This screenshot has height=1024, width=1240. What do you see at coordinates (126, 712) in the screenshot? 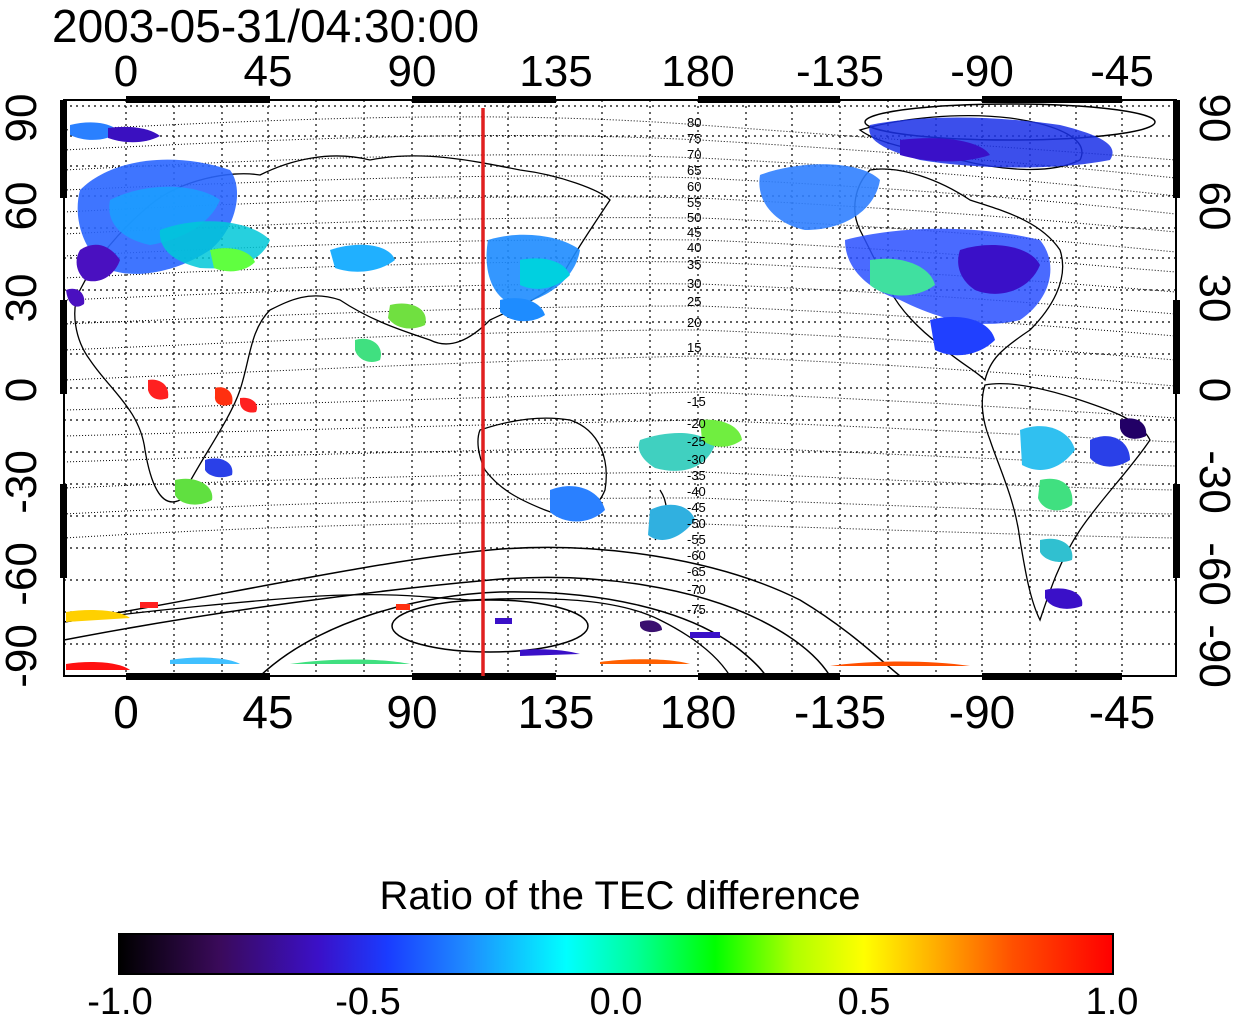
I see `bottom-x-tick: 0` at bounding box center [126, 712].